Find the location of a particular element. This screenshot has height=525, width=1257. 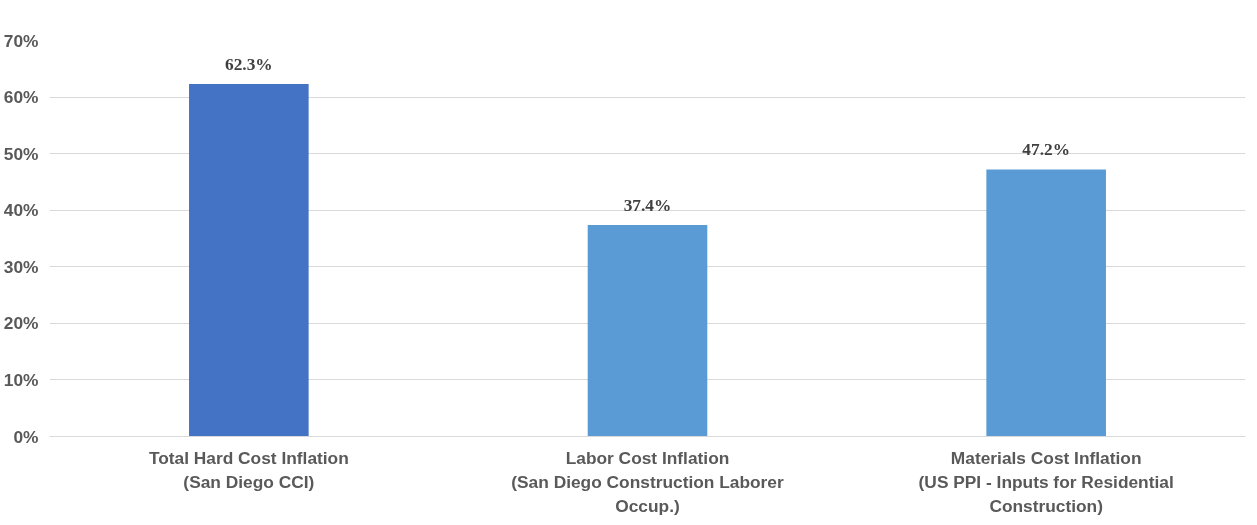

data-label: 62.3% is located at coordinates (249, 65).